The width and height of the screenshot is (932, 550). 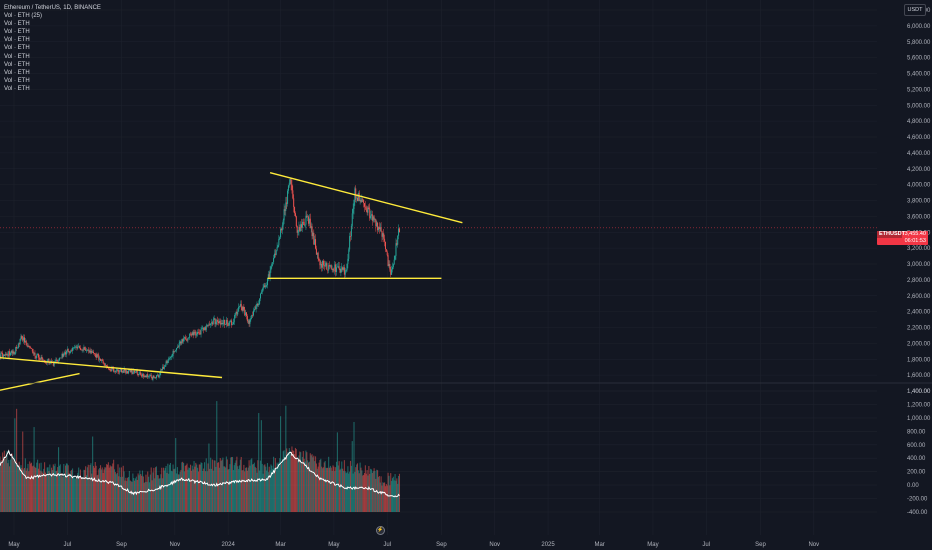 What do you see at coordinates (23, 16) in the screenshot?
I see `legend-line: Vol · ETH (25)` at bounding box center [23, 16].